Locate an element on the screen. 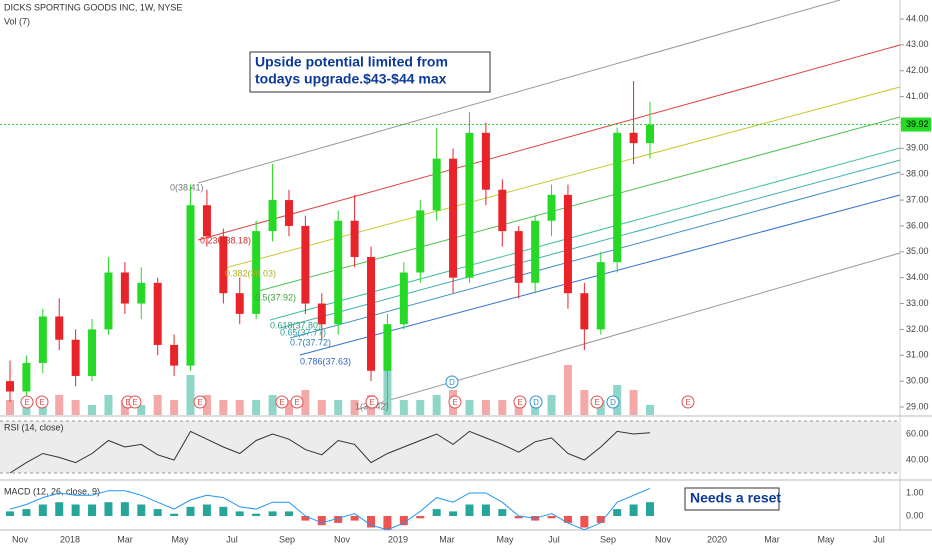 This screenshot has height=555, width=932. fib-label: 0.5(37.92) is located at coordinates (275, 297).